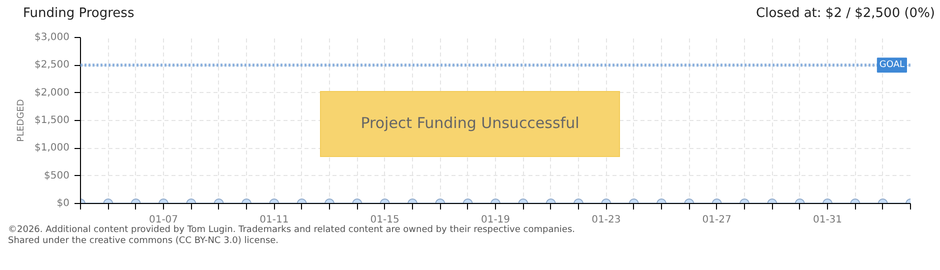 Image resolution: width=940 pixels, height=270 pixels. Describe the element at coordinates (470, 123) in the screenshot. I see `picture-notice: Project Funding Unsuccessful` at that location.